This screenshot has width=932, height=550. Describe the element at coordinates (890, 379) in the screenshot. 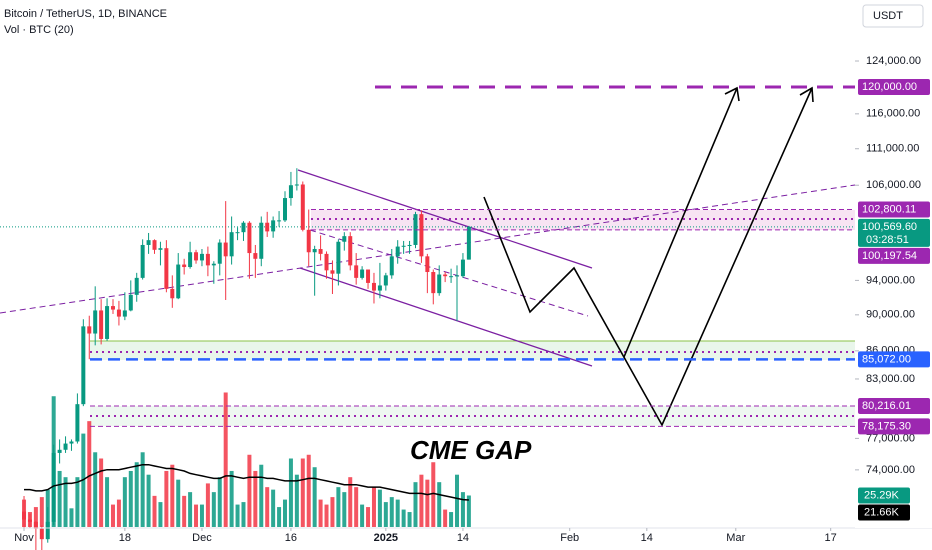

I see `y-tick-label: 83,000.00` at that location.